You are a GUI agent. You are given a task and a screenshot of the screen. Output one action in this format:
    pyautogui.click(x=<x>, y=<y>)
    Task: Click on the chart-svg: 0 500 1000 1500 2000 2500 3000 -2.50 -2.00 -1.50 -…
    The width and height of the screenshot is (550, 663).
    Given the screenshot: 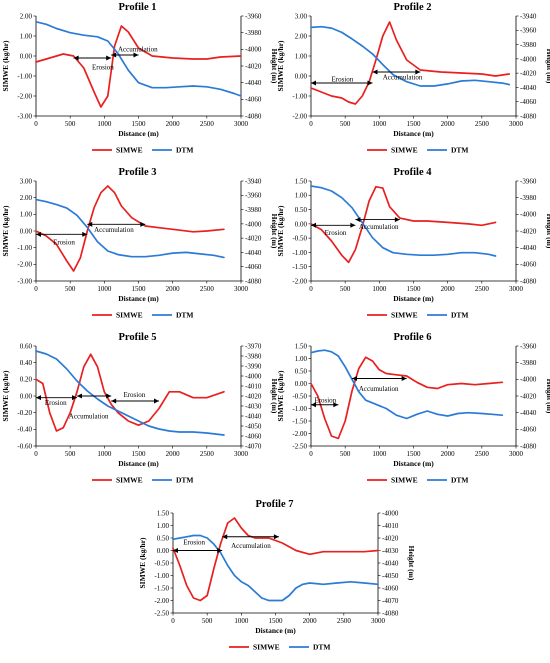 What is the action you would take?
    pyautogui.click(x=413, y=413)
    